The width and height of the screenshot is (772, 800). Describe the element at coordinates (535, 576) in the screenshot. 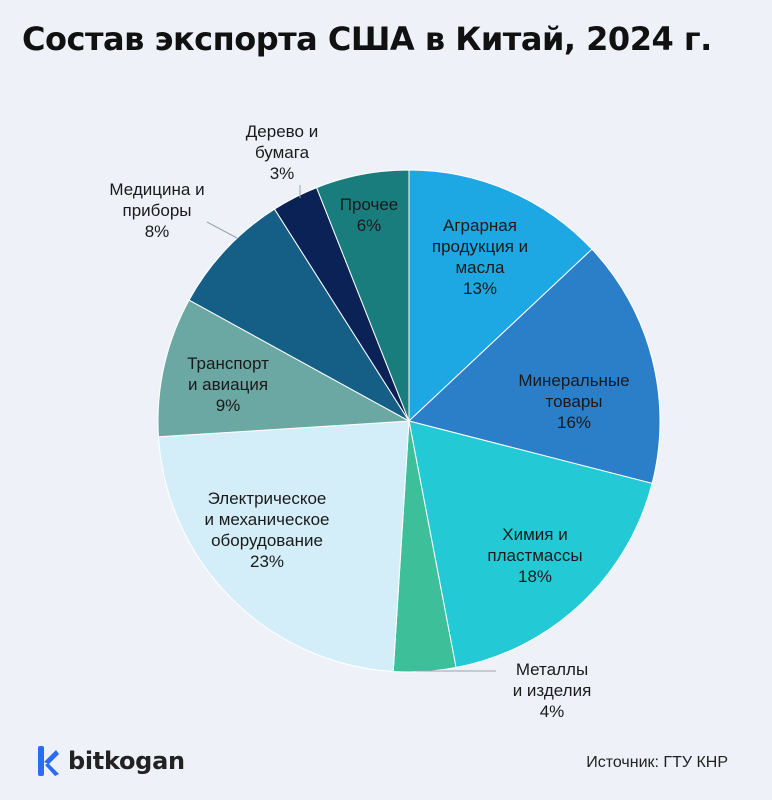

I see `slice-percent: 18%` at that location.